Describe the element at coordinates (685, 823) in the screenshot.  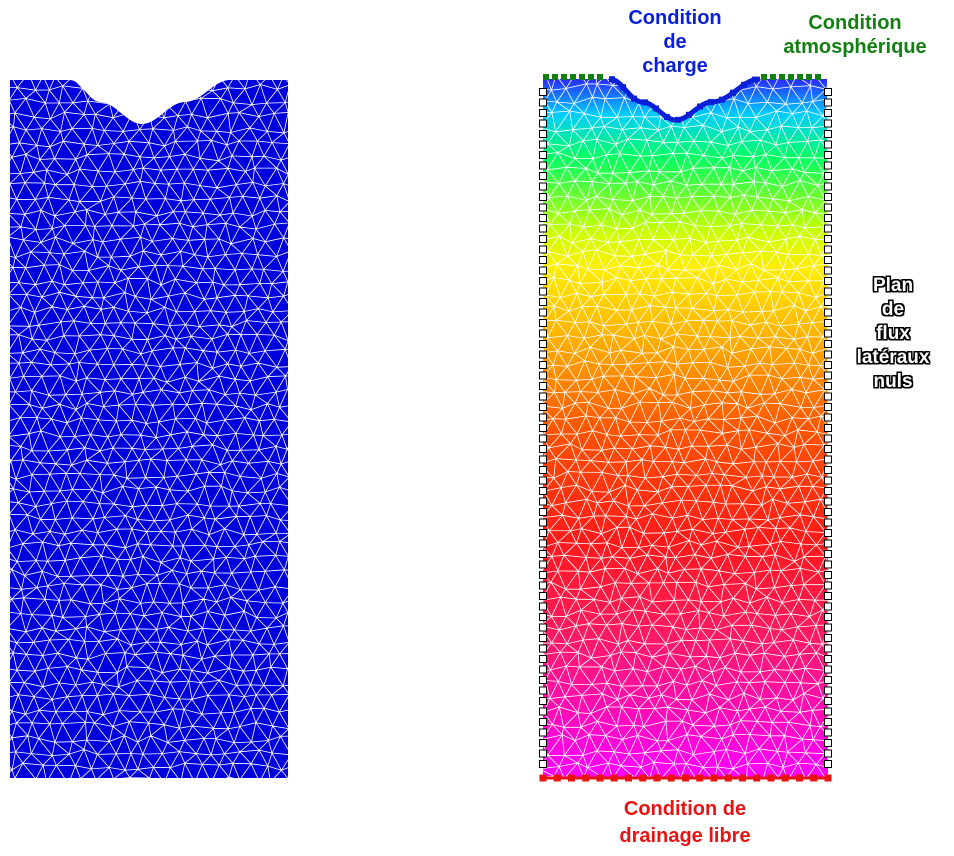
I see `free-drainage-label: Condition de drainage libre` at that location.